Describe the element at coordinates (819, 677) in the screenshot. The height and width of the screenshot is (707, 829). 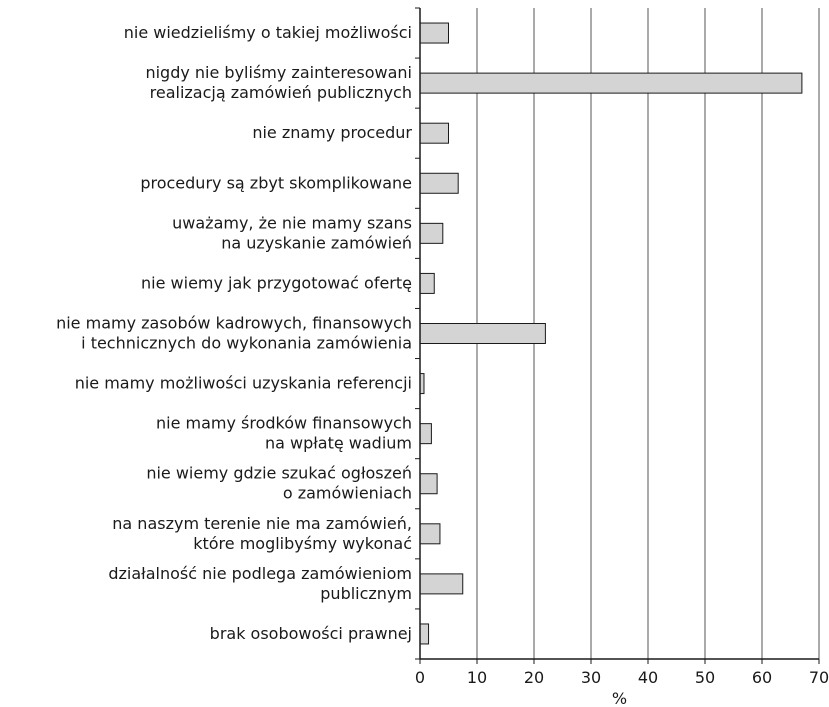
I see `x-tick-label: 70` at that location.